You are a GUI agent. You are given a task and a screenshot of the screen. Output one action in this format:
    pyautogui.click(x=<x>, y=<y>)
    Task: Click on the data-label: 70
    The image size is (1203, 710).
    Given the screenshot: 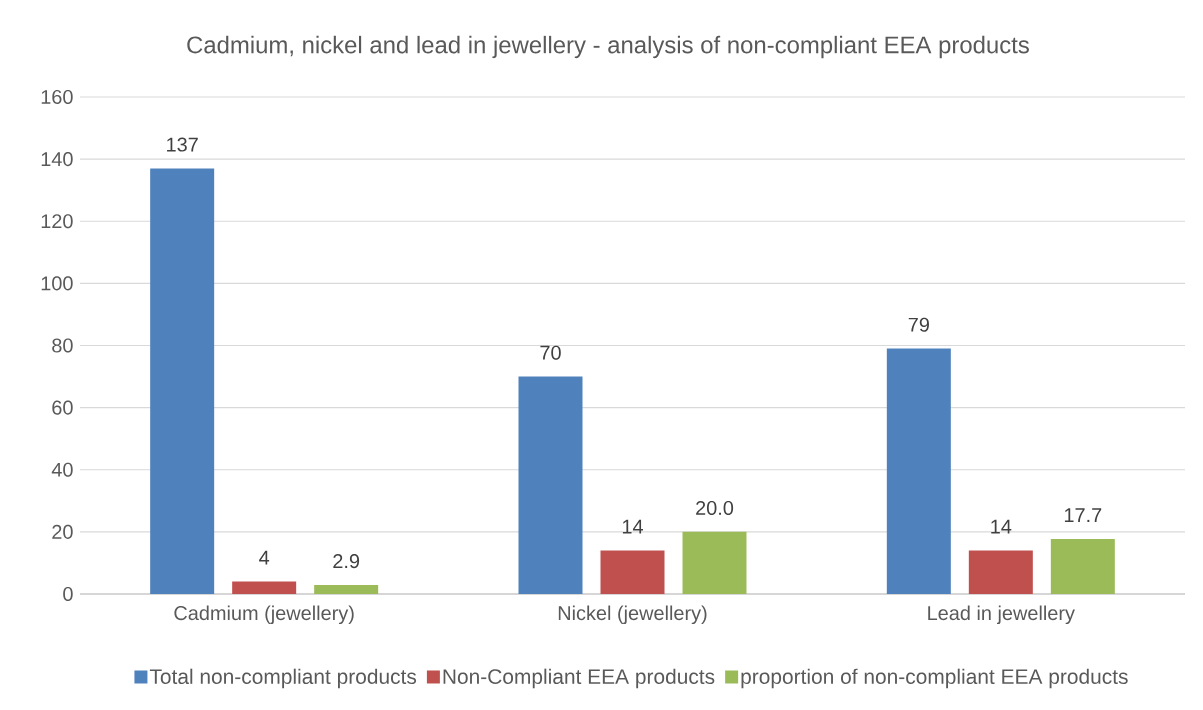 What is the action you would take?
    pyautogui.click(x=550, y=352)
    